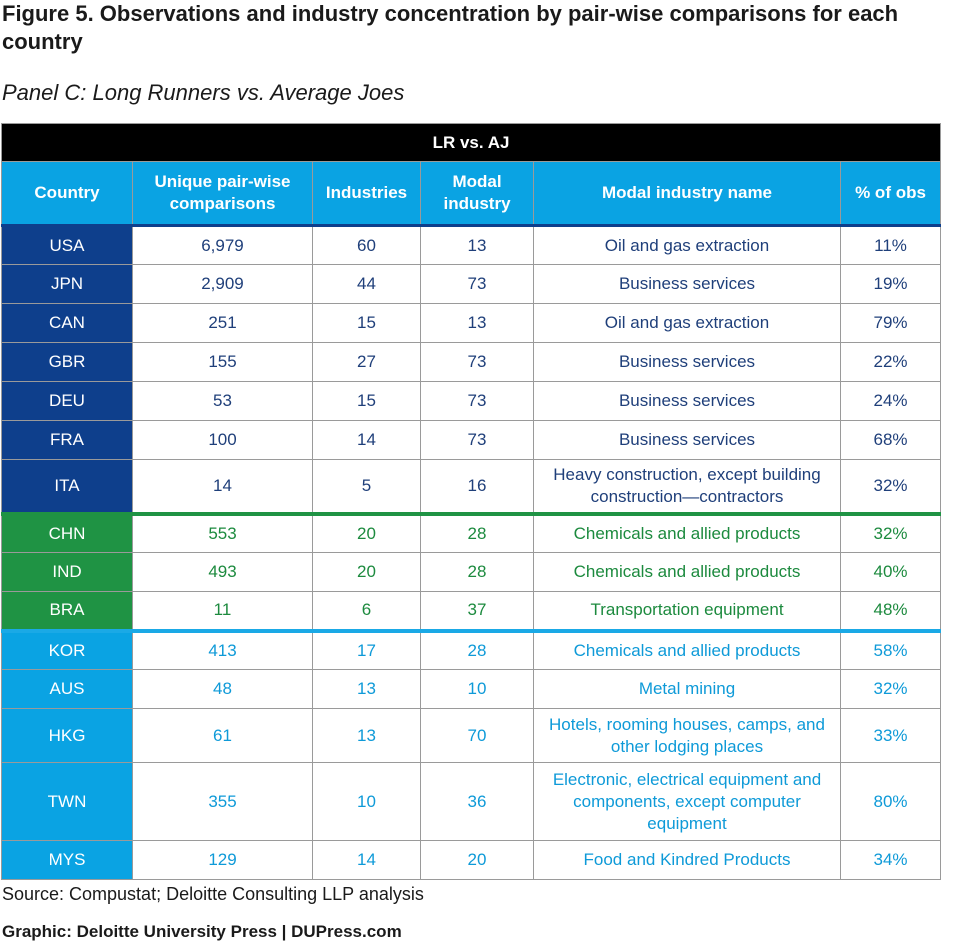  Describe the element at coordinates (366, 860) in the screenshot. I see `industries-cell: 14` at that location.